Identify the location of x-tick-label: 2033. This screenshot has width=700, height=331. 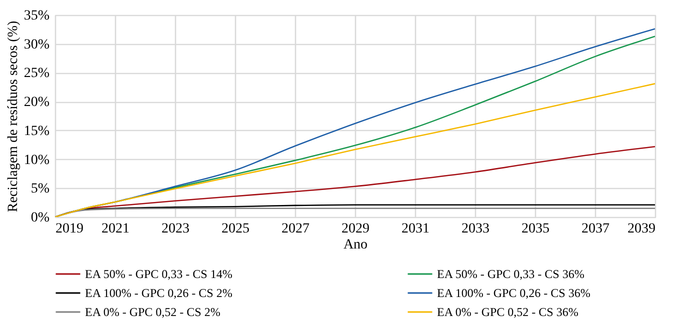
(476, 229).